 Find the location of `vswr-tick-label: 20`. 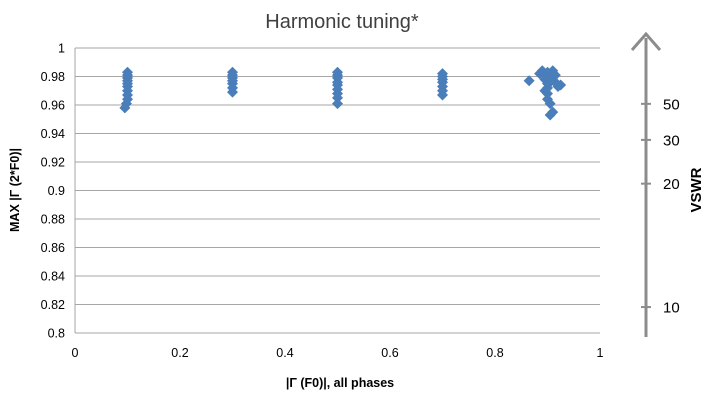

vswr-tick-label: 20 is located at coordinates (671, 184).